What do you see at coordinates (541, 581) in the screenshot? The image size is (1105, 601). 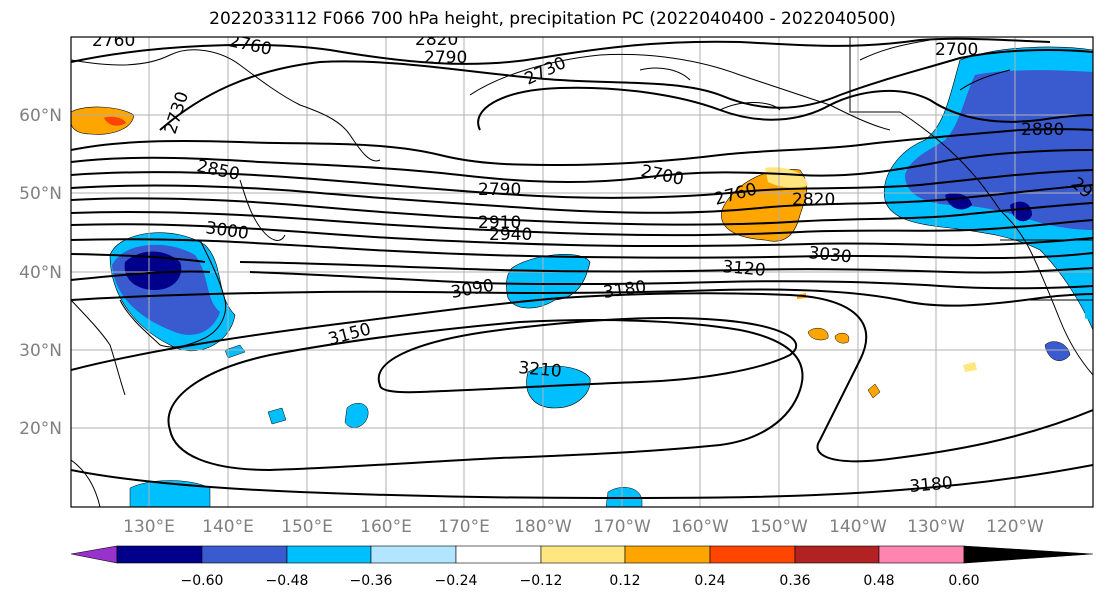 I see `colorbar-tick-label: −0.12` at bounding box center [541, 581].